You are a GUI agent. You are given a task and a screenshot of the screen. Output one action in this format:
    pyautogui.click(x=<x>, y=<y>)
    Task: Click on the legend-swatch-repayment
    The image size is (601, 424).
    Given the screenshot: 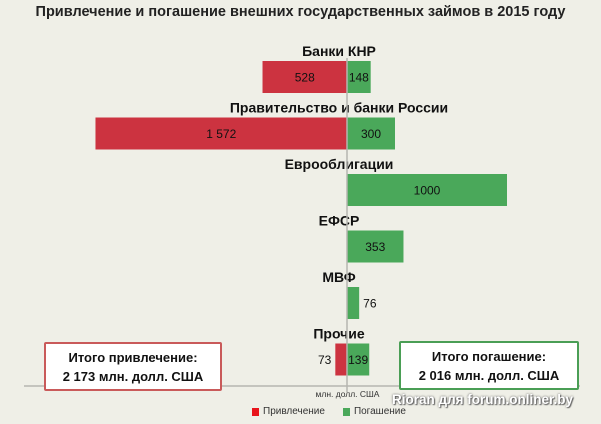 What is the action you would take?
    pyautogui.click(x=346, y=411)
    